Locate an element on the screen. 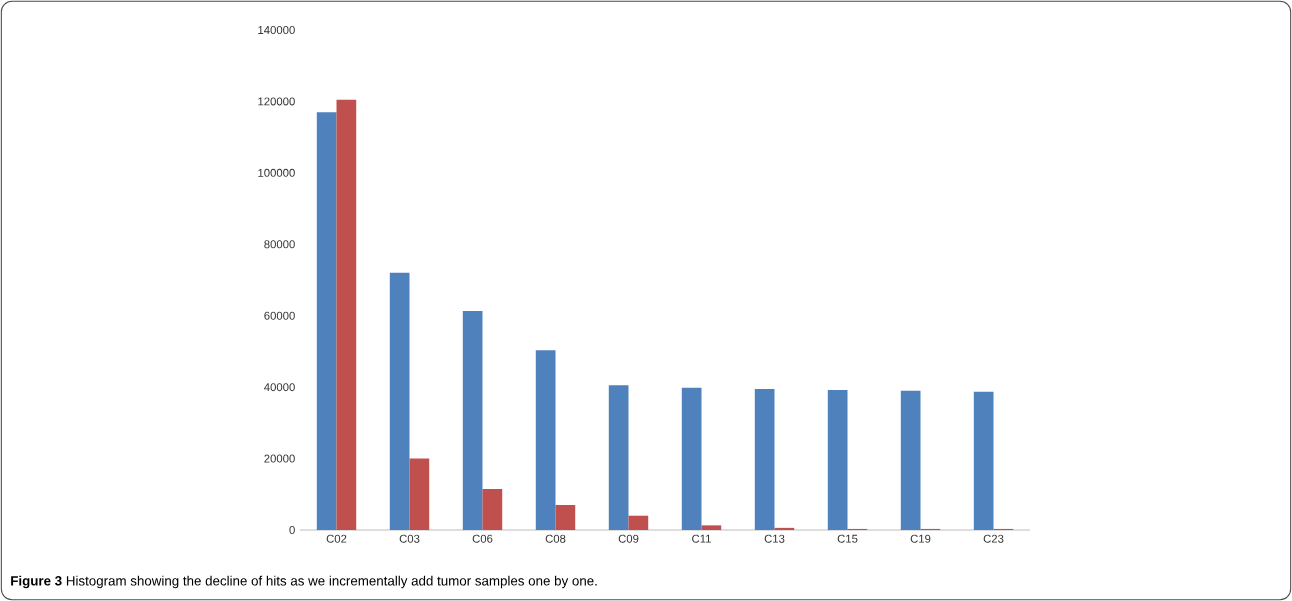  x-tick-label: C23 is located at coordinates (993, 538).